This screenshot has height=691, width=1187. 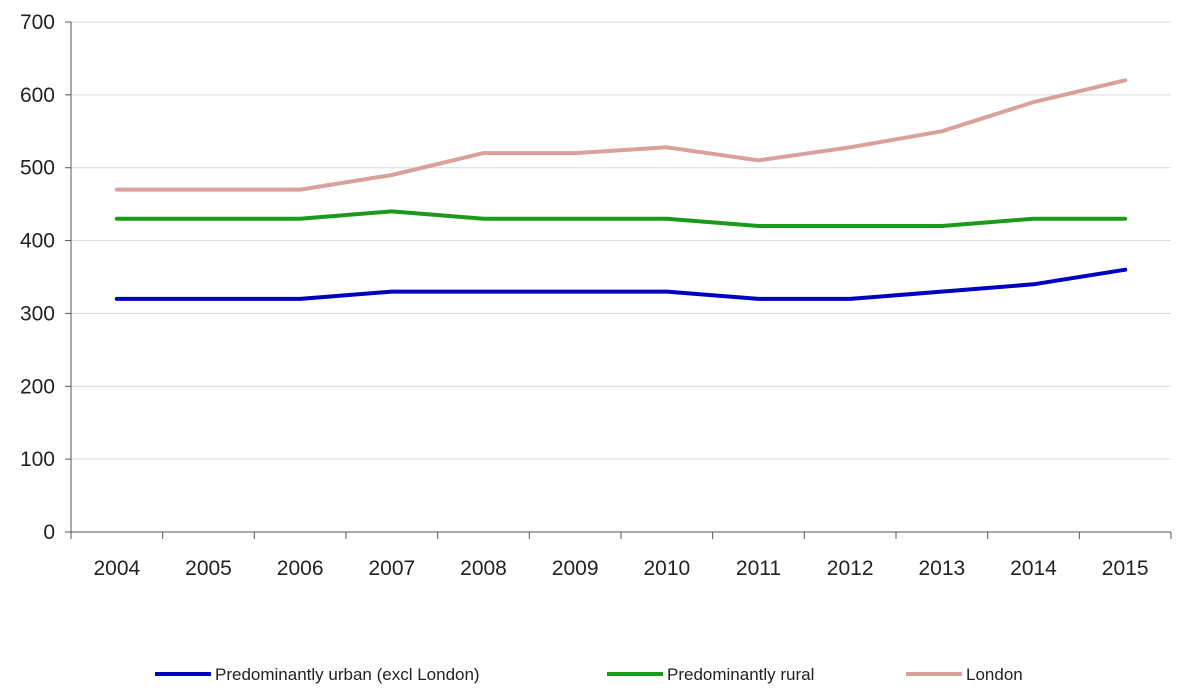 I want to click on y-axis-tick-labels: 0 100 200 300 400 500 600 700, so click(x=37, y=277).